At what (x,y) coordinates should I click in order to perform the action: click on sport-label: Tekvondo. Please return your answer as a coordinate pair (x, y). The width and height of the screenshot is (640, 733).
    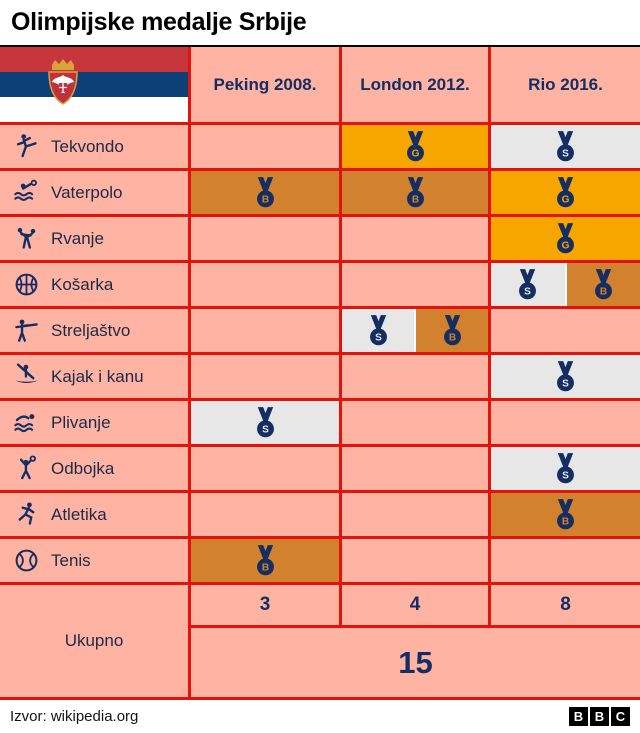
    Looking at the image, I should click on (87, 146).